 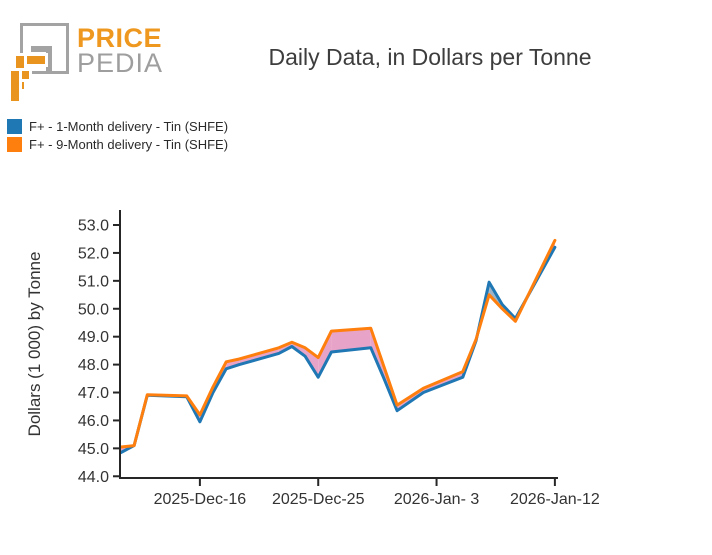 I want to click on legend-item-9-month: F+ - 9-Month delivery - Tin (SHFE), so click(x=117, y=144).